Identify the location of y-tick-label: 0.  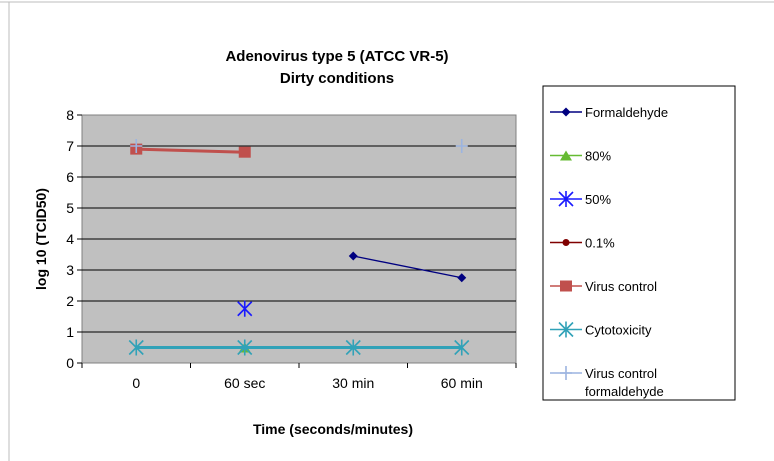
(70, 363).